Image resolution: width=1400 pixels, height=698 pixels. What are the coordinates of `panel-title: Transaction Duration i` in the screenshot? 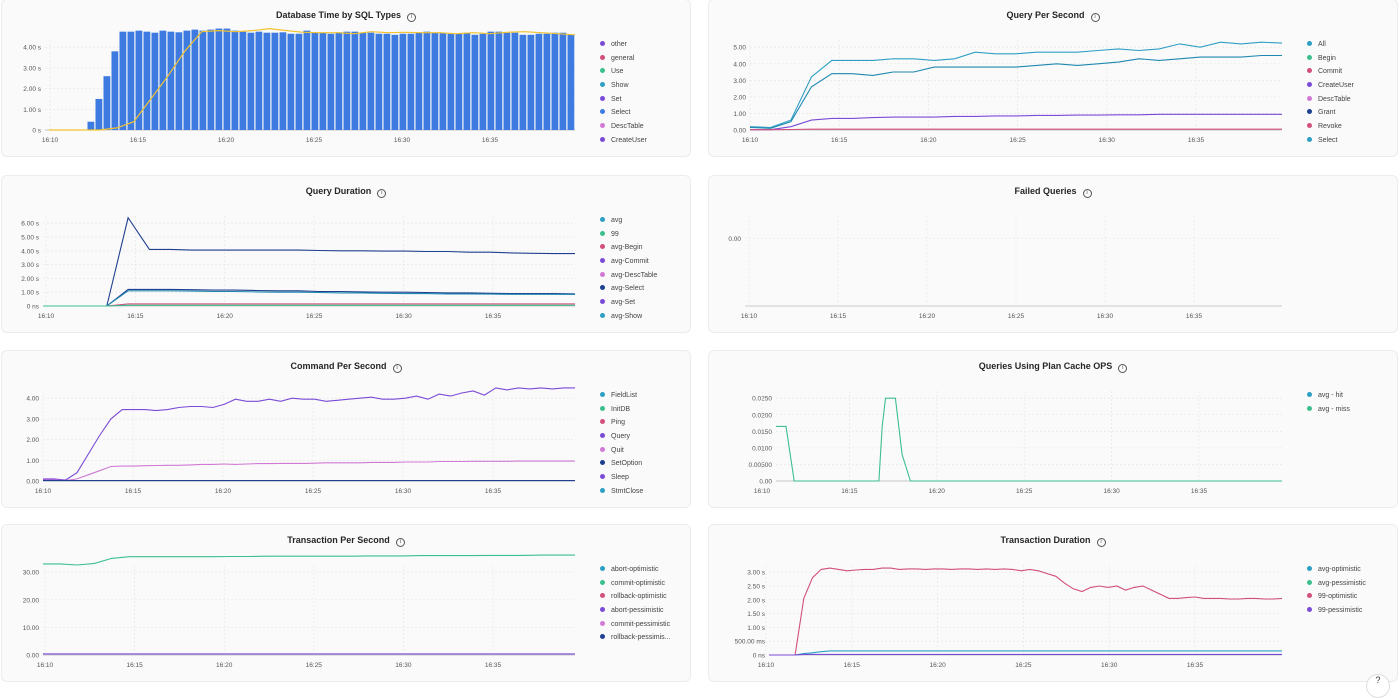 It's located at (1053, 541).